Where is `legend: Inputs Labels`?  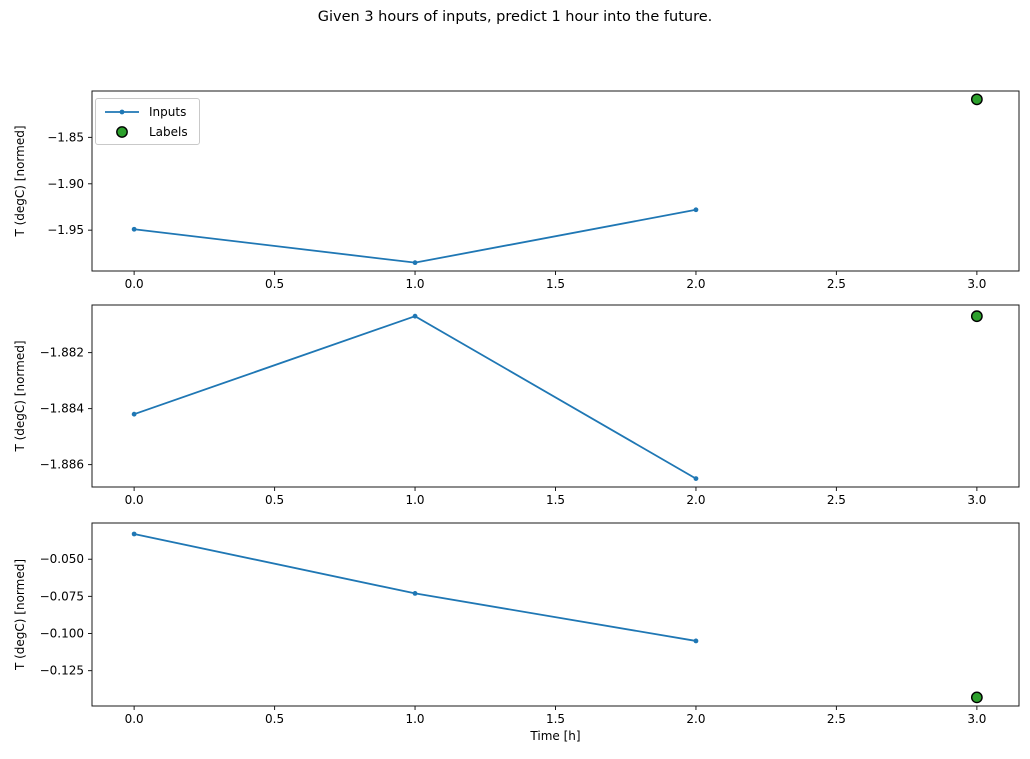 legend: Inputs Labels is located at coordinates (147, 121).